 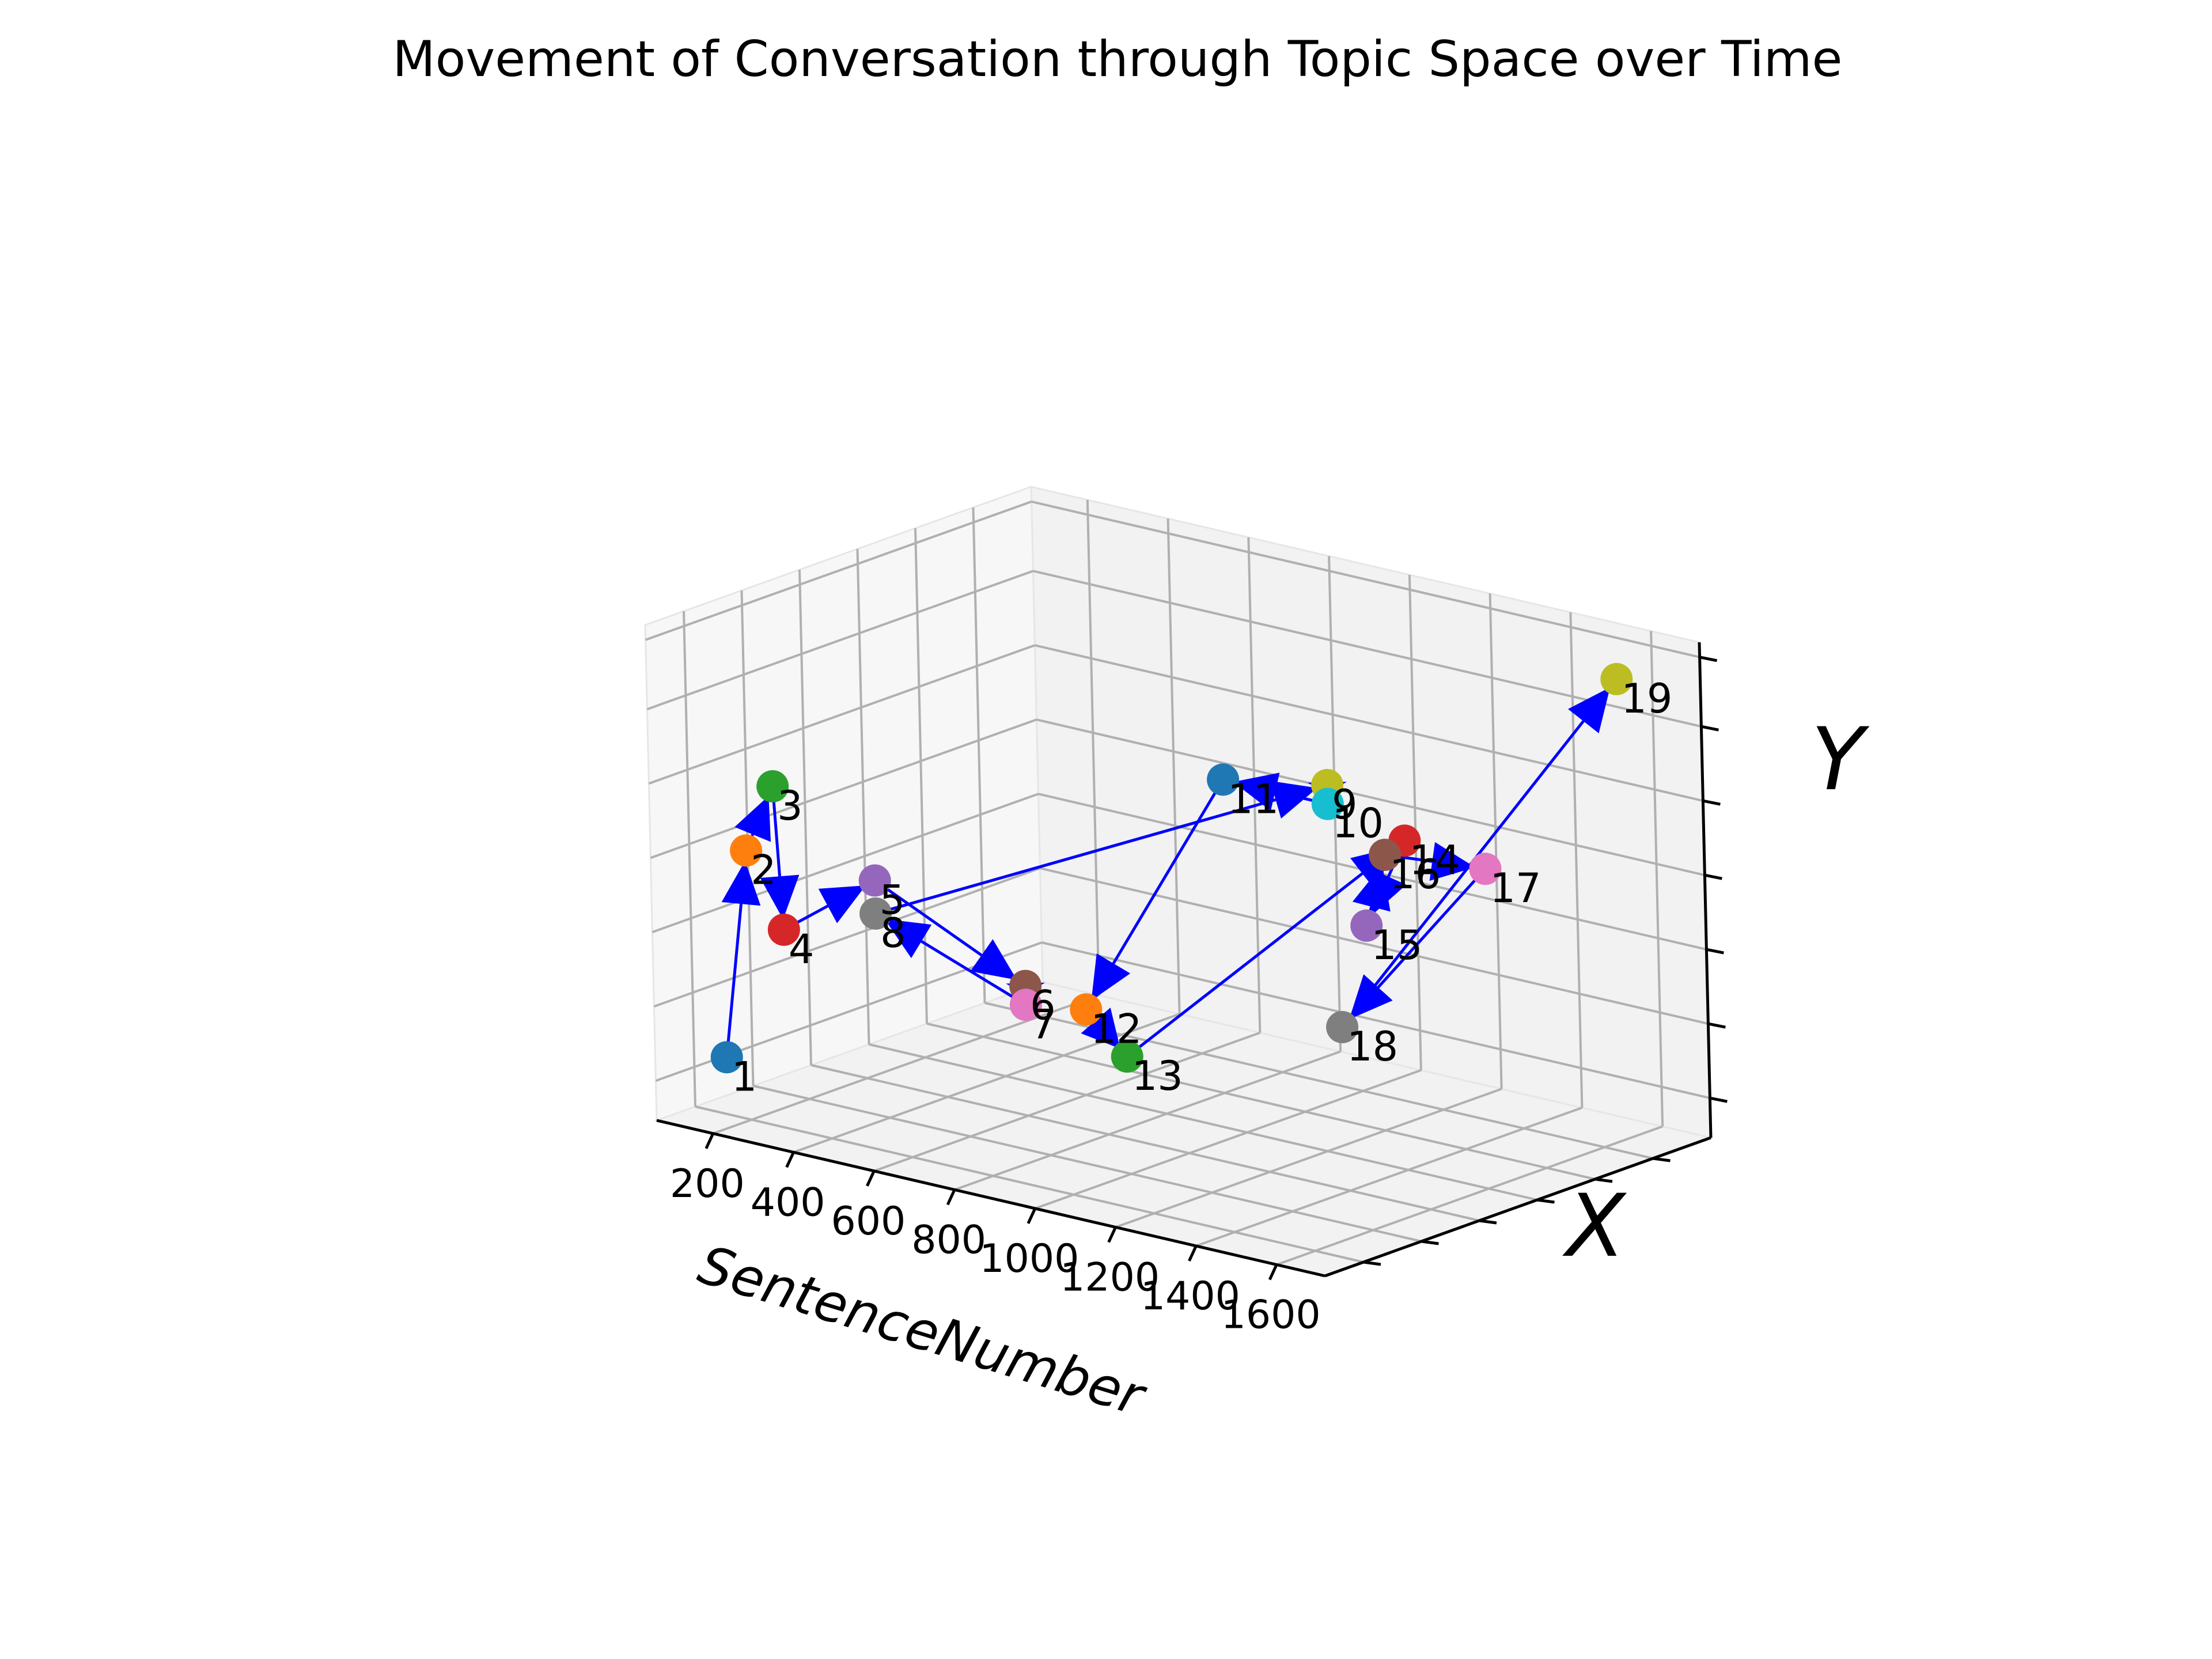 I want to click on point-label: 17, so click(x=1515, y=888).